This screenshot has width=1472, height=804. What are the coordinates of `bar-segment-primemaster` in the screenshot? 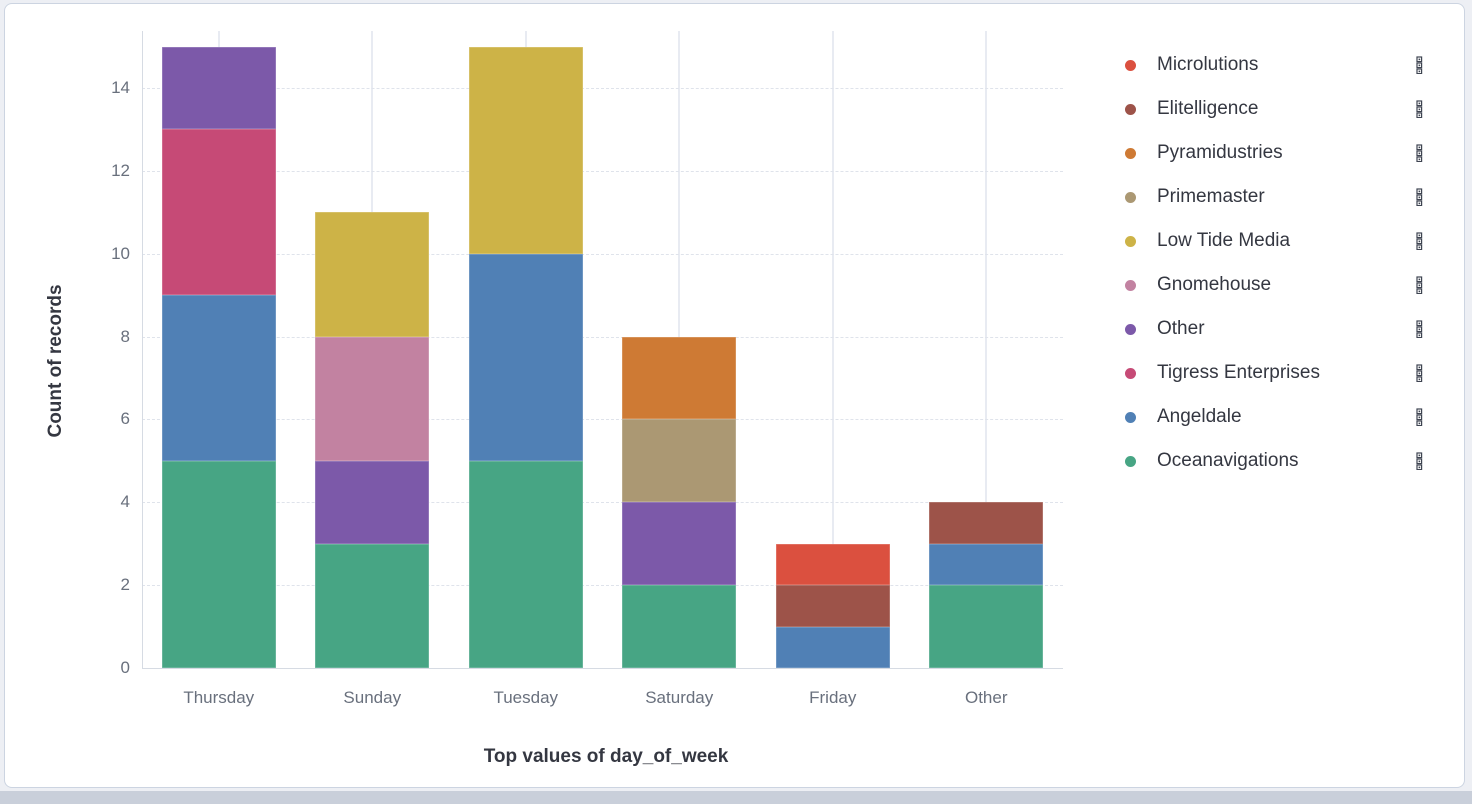 It's located at (679, 461).